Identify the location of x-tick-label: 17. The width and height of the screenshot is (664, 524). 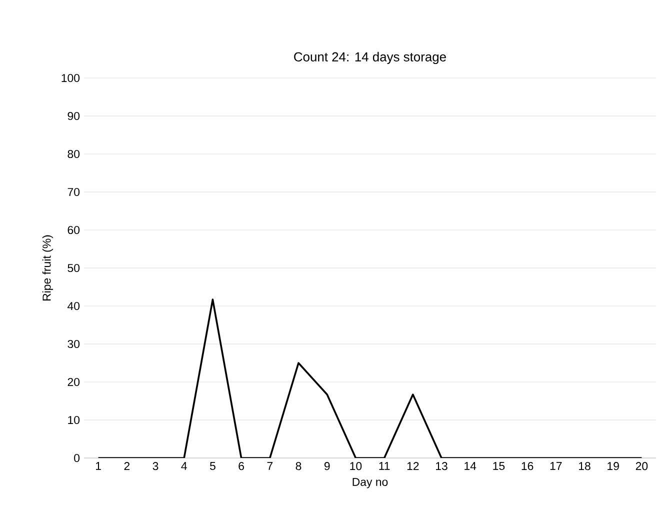
(556, 466).